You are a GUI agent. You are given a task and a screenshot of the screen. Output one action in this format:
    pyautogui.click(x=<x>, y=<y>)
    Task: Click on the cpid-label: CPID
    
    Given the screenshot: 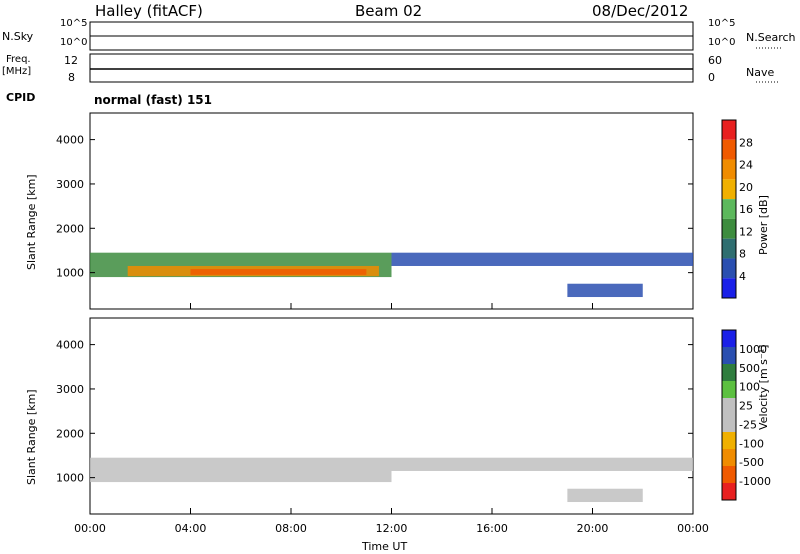 What is the action you would take?
    pyautogui.click(x=21, y=97)
    